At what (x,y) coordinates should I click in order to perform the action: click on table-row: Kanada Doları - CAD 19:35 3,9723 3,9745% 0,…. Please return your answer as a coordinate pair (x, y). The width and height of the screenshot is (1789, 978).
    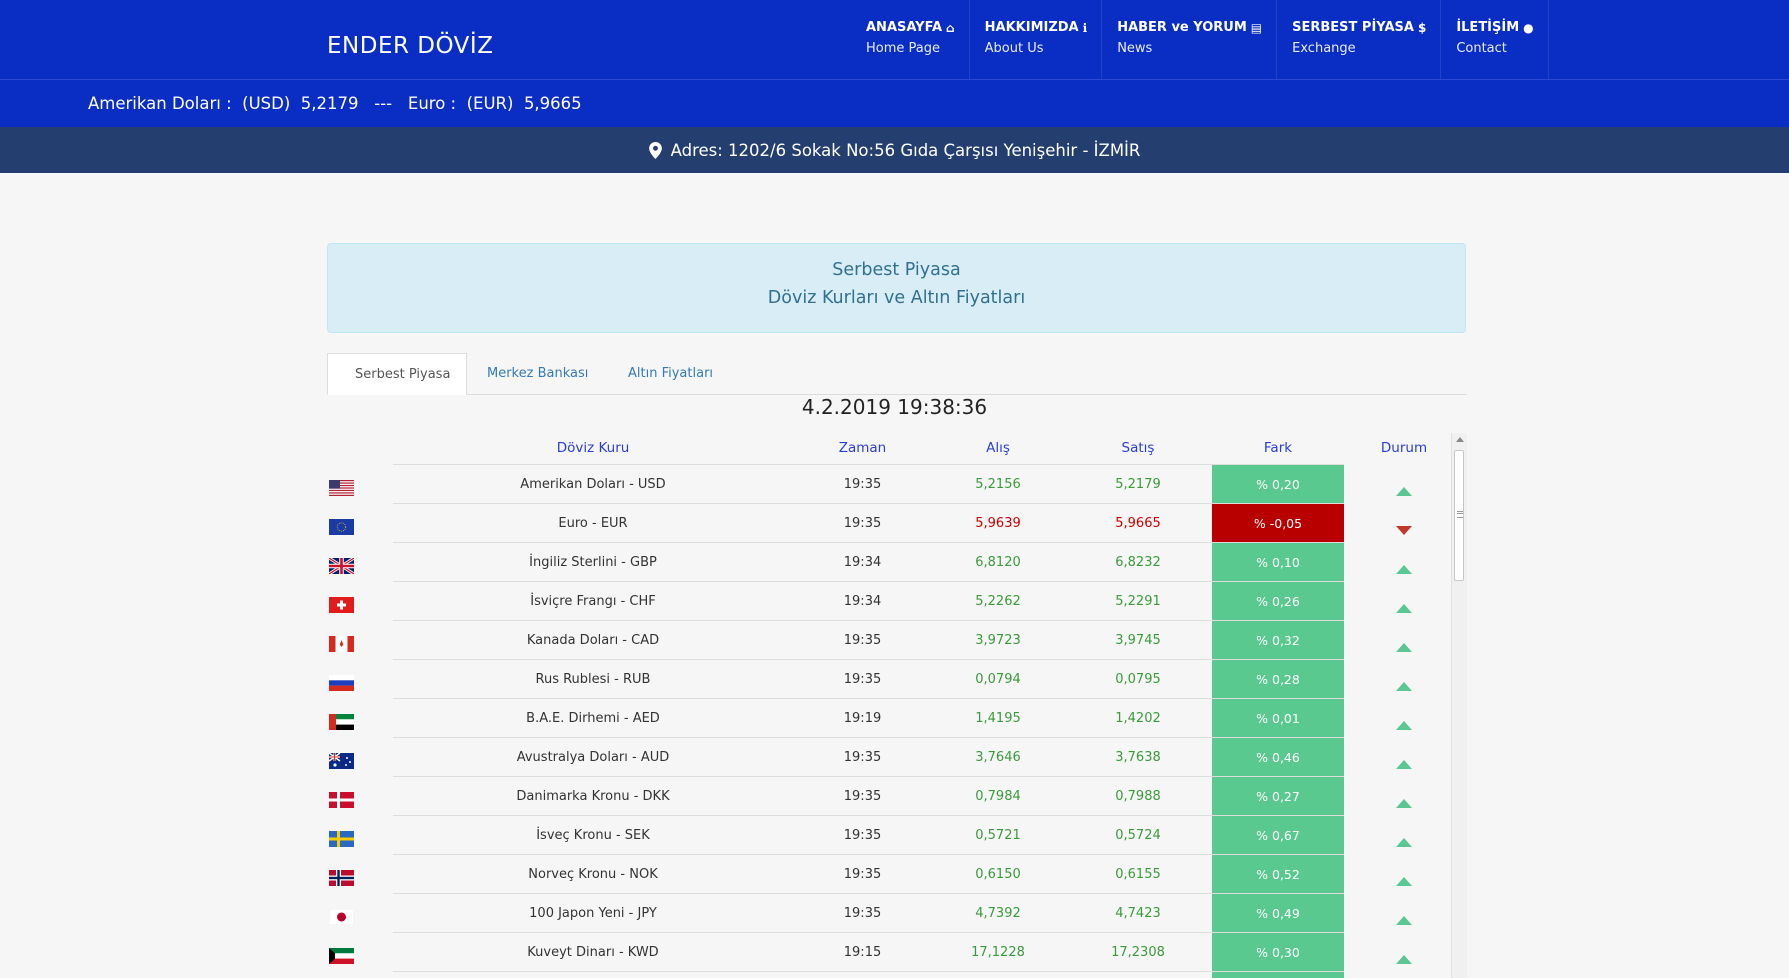
    Looking at the image, I should click on (892, 640).